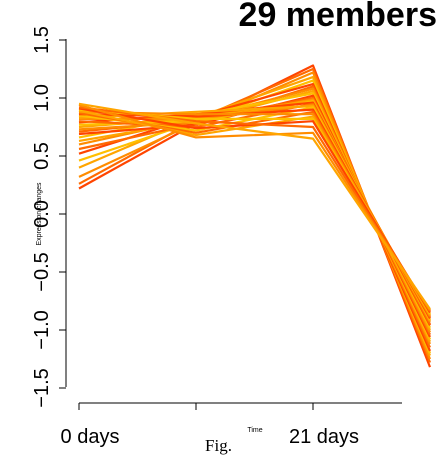  I want to click on chart-title: 29 members, so click(338, 17).